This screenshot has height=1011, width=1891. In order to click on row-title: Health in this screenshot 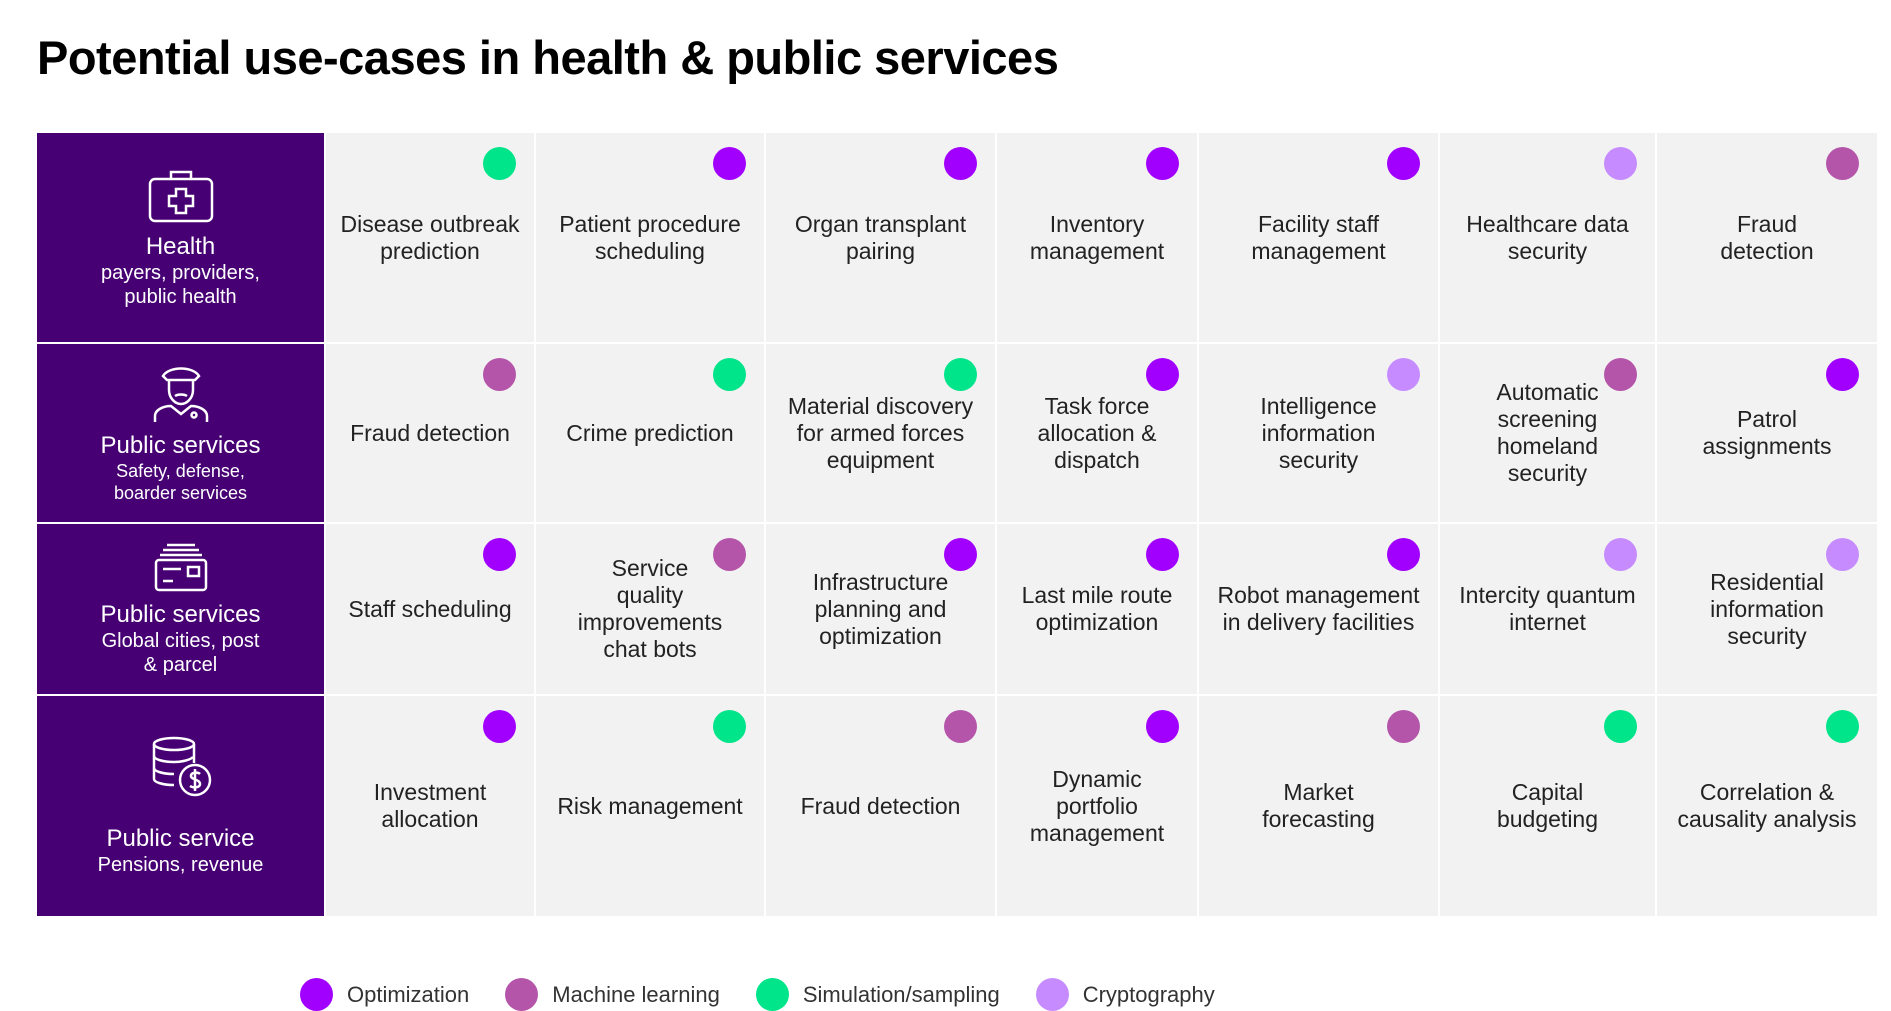, I will do `click(180, 246)`.